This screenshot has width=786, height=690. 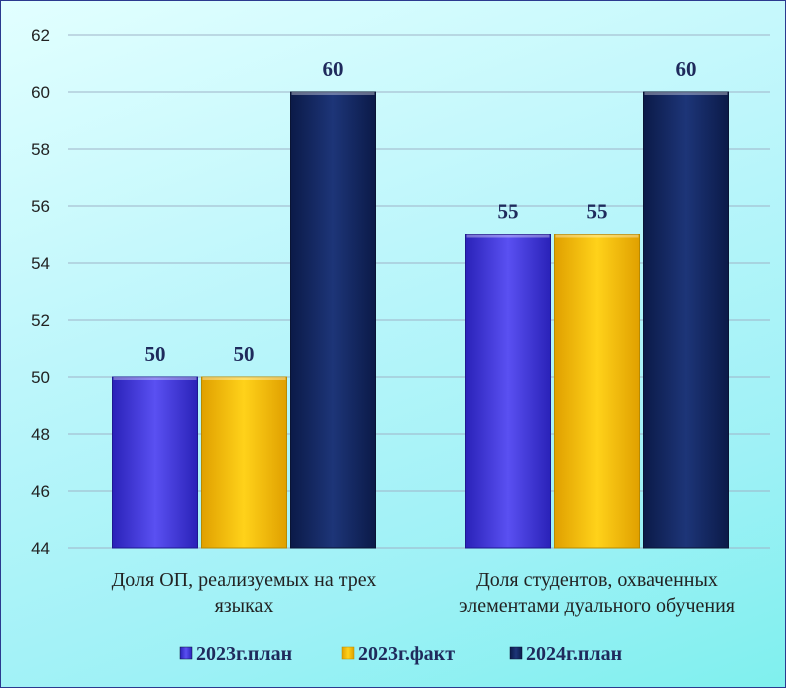 I want to click on y-tick-label: 52, so click(x=40, y=320).